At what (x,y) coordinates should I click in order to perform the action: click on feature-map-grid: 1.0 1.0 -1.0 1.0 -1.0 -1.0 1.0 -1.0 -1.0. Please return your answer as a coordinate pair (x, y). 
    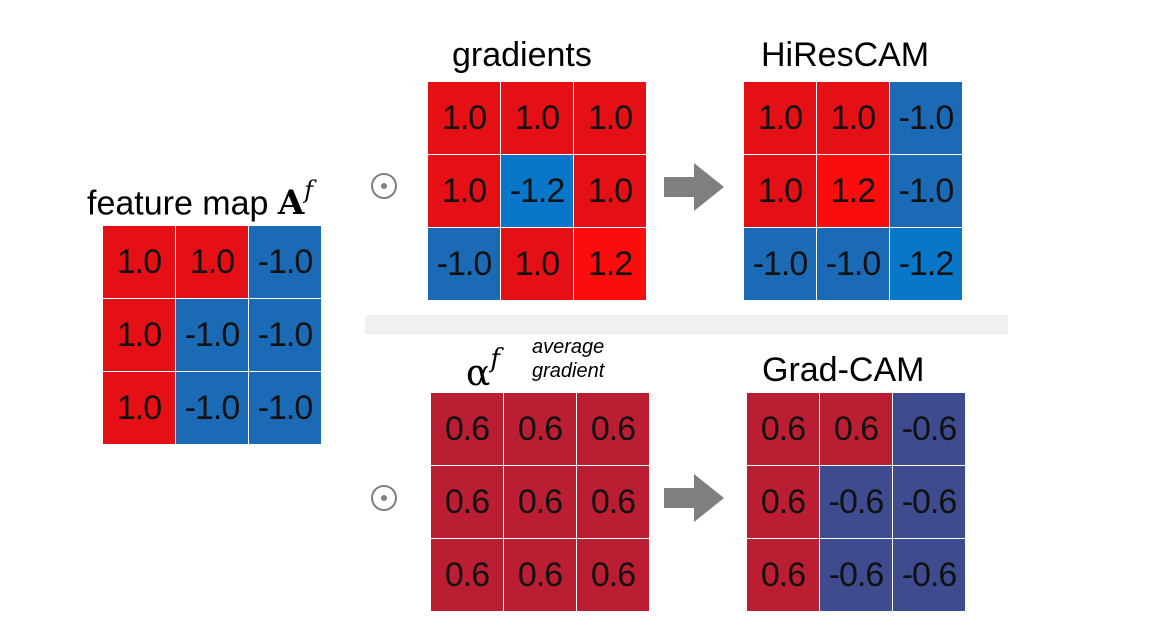
    Looking at the image, I should click on (212, 335).